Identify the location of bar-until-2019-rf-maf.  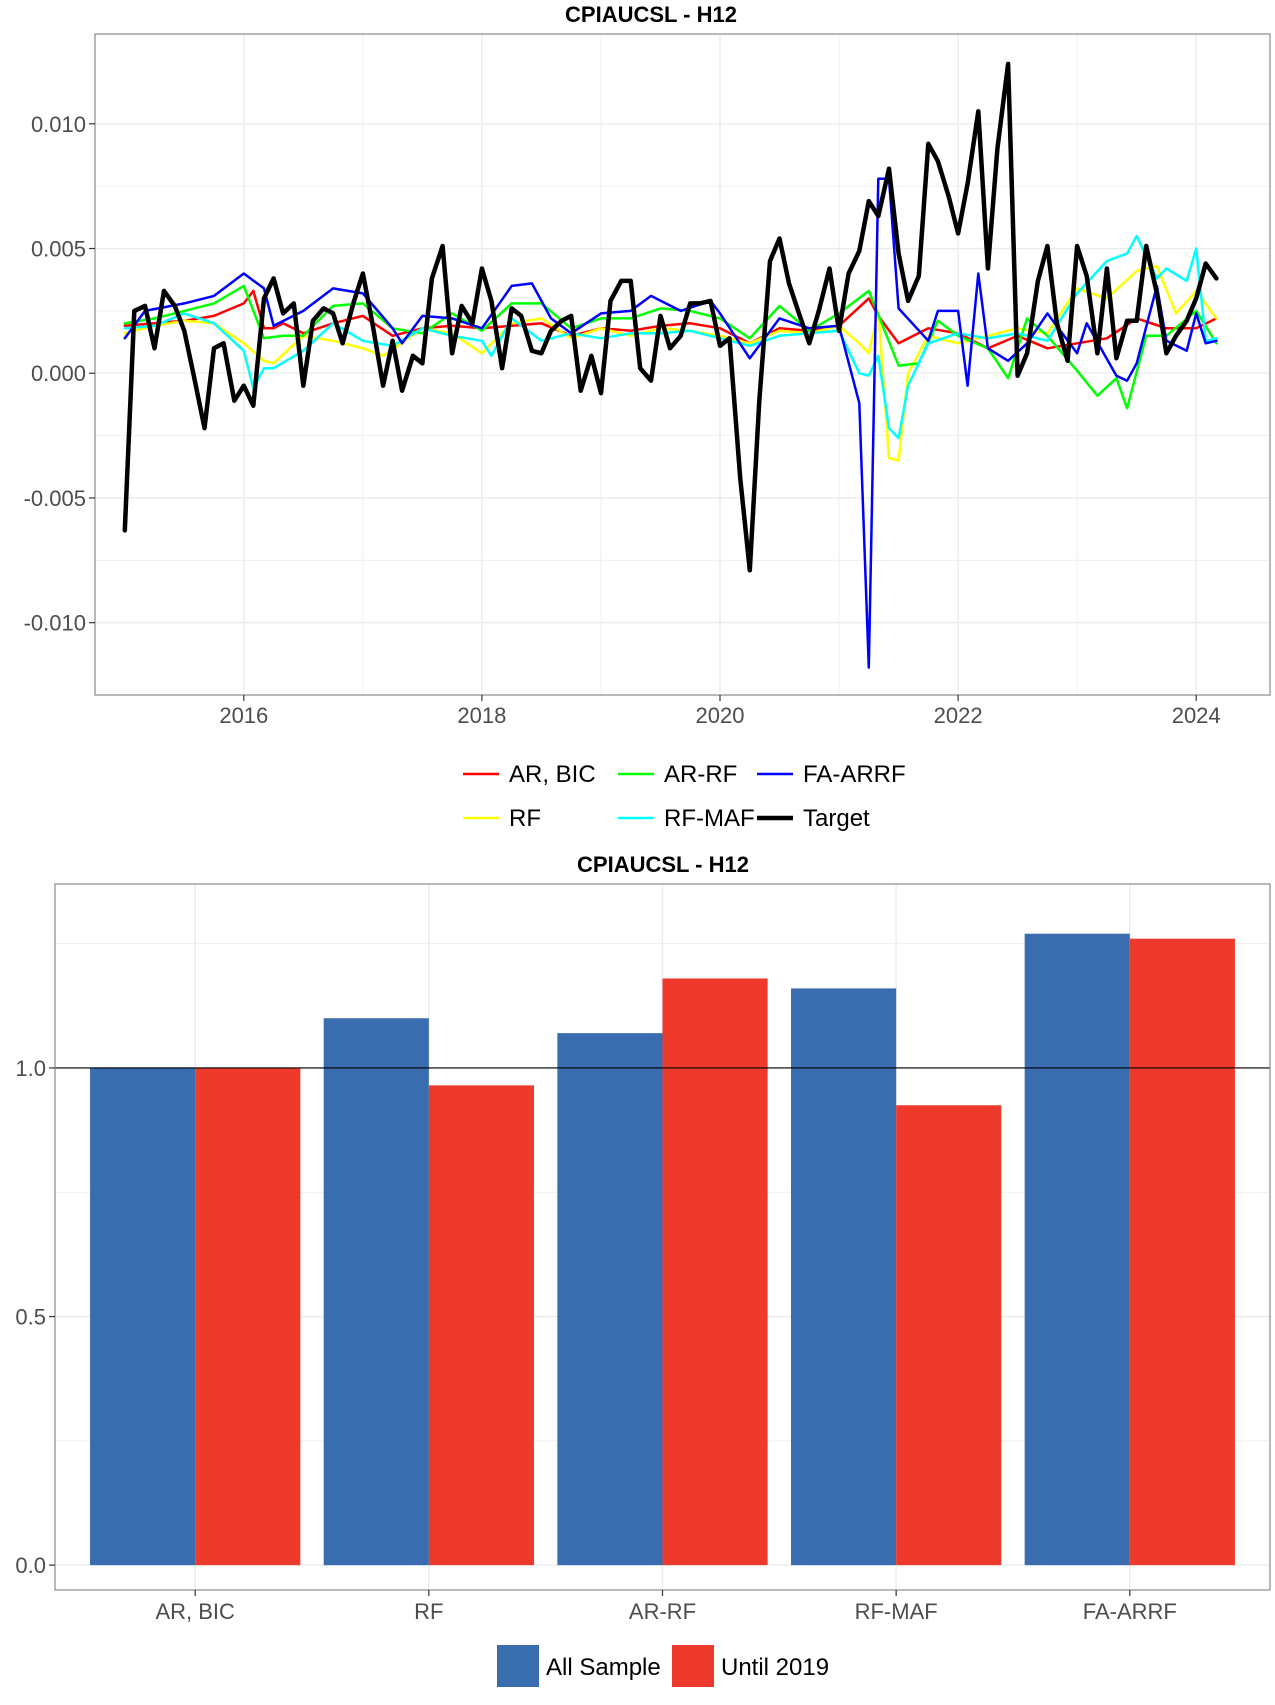
(949, 1335).